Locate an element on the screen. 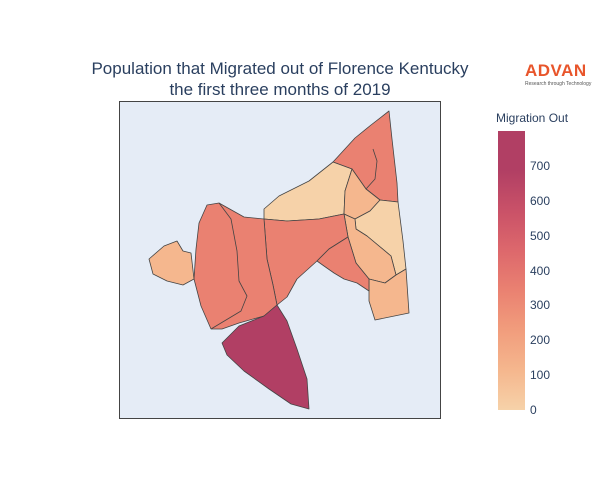 This screenshot has height=500, width=600. colorbar-tick-400: 400 is located at coordinates (540, 270).